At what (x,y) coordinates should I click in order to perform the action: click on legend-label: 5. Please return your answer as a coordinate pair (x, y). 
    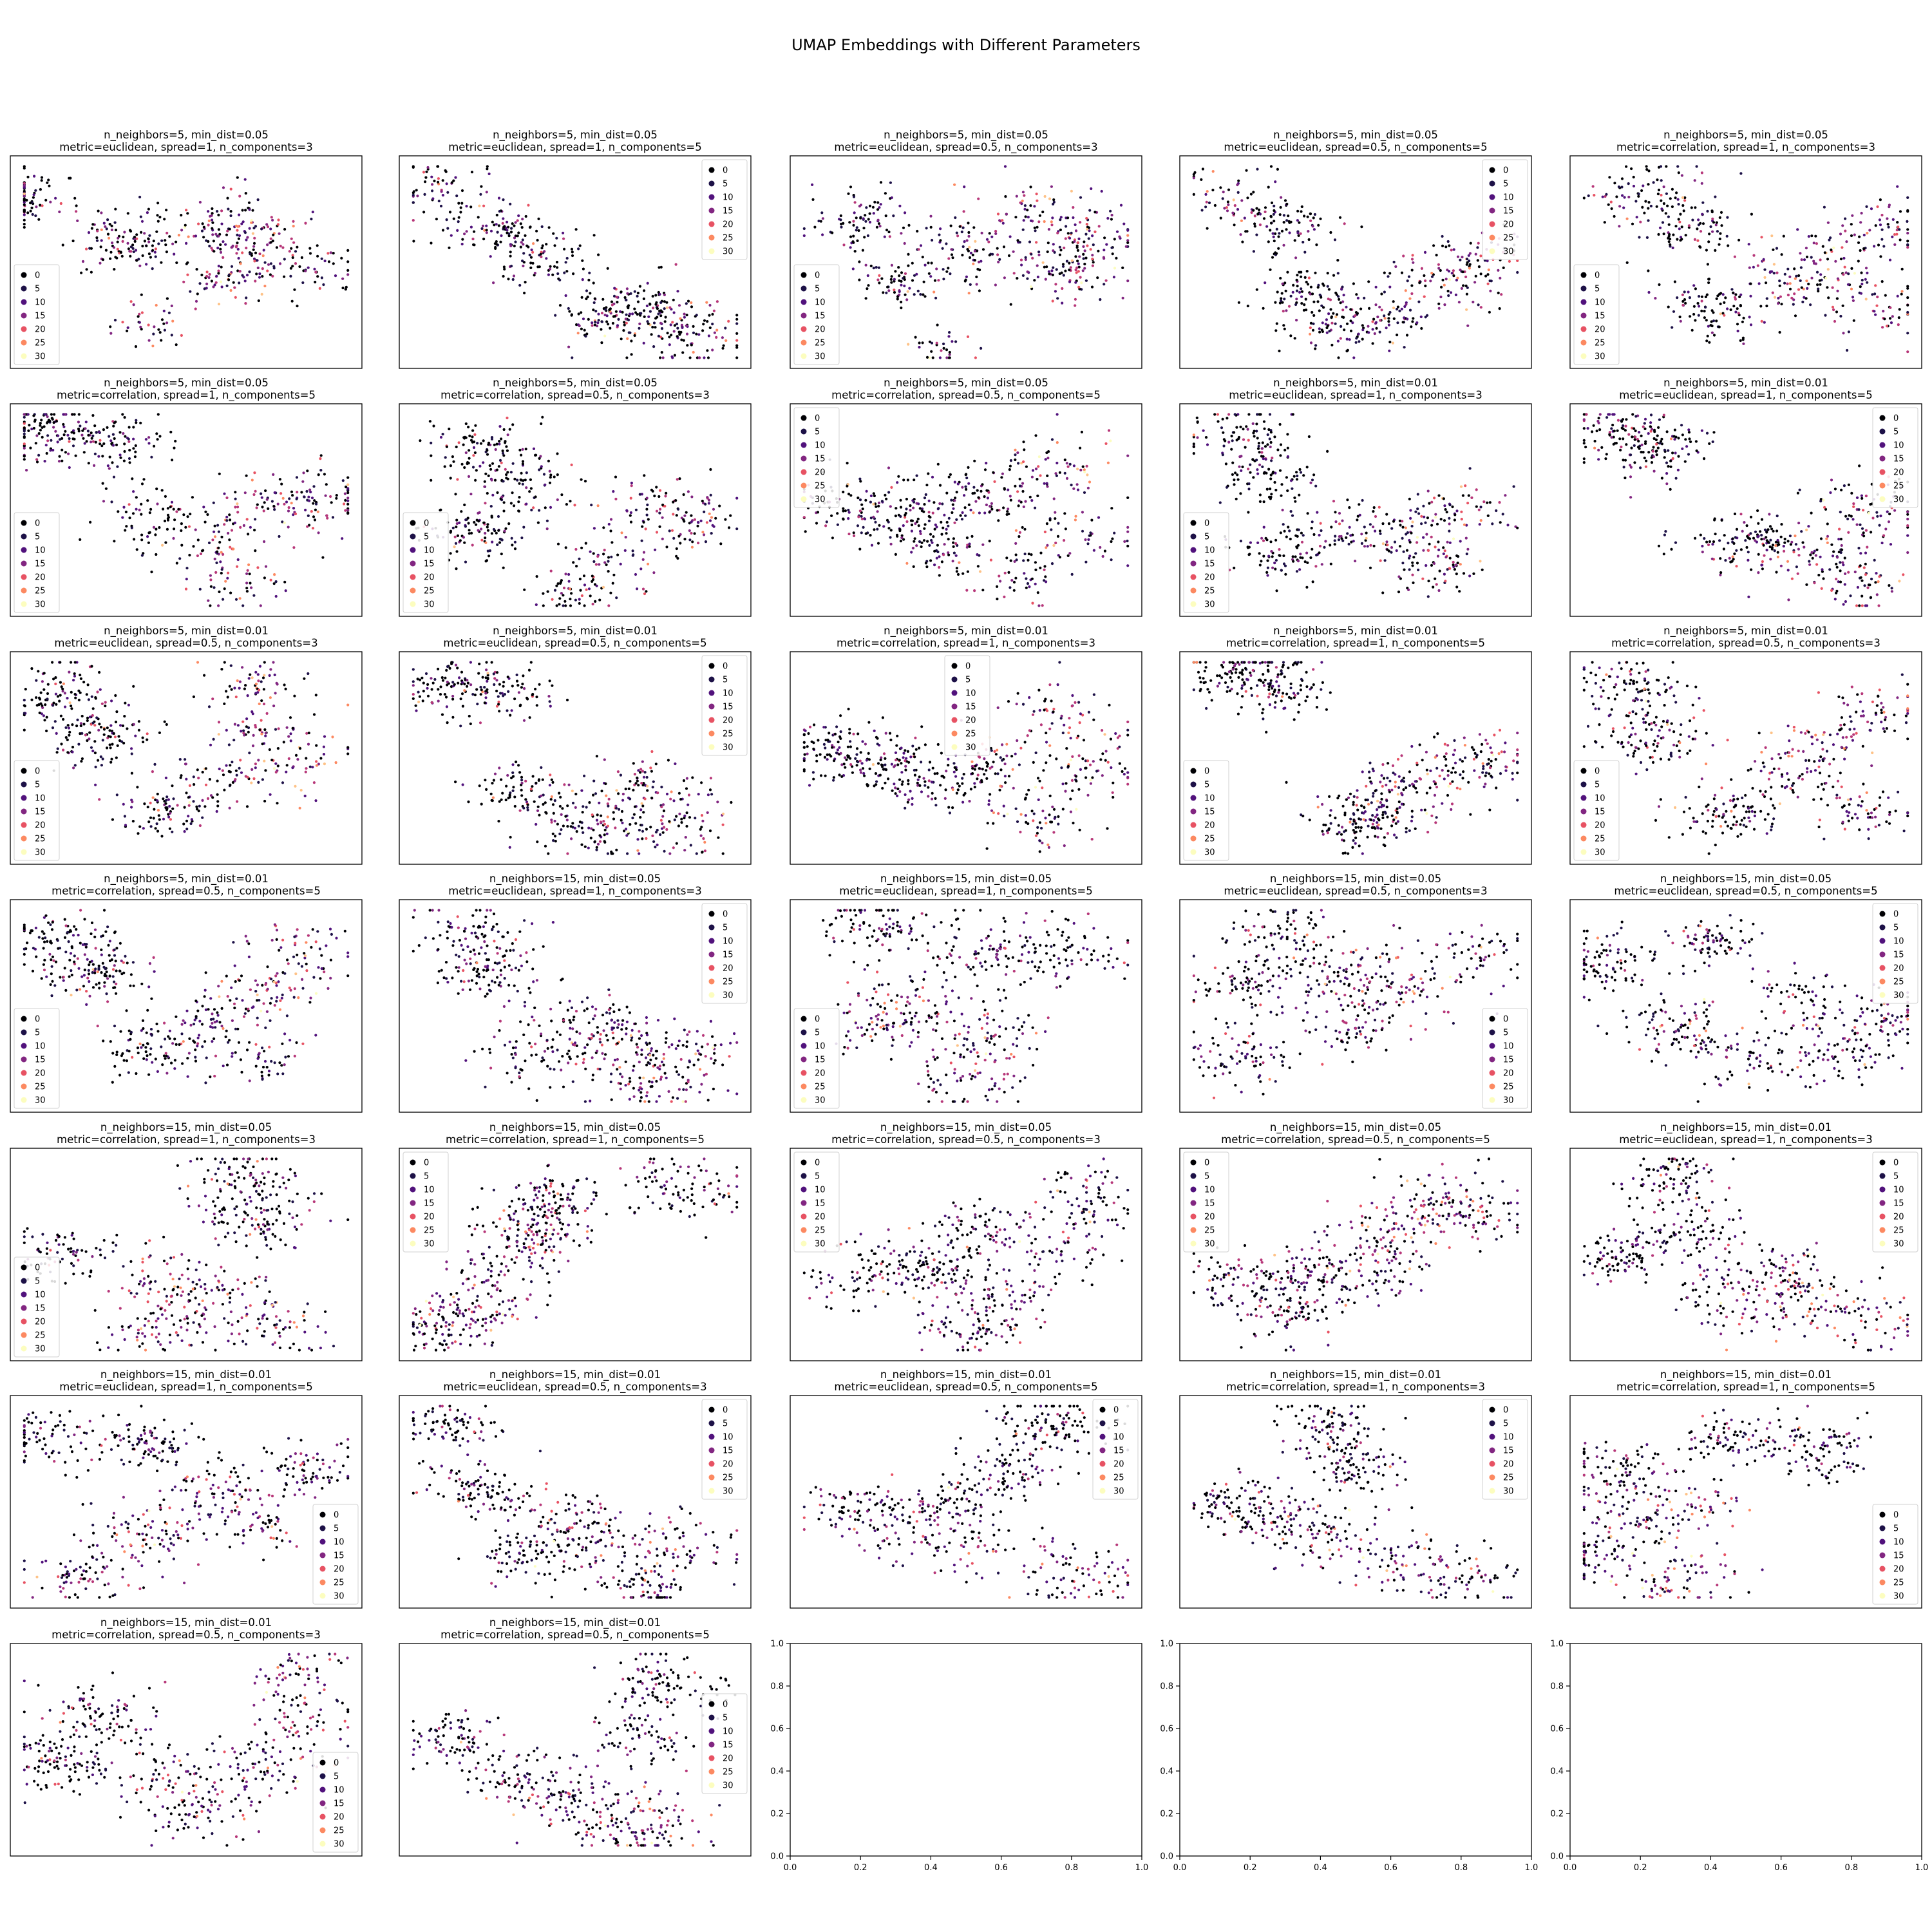
    Looking at the image, I should click on (38, 538).